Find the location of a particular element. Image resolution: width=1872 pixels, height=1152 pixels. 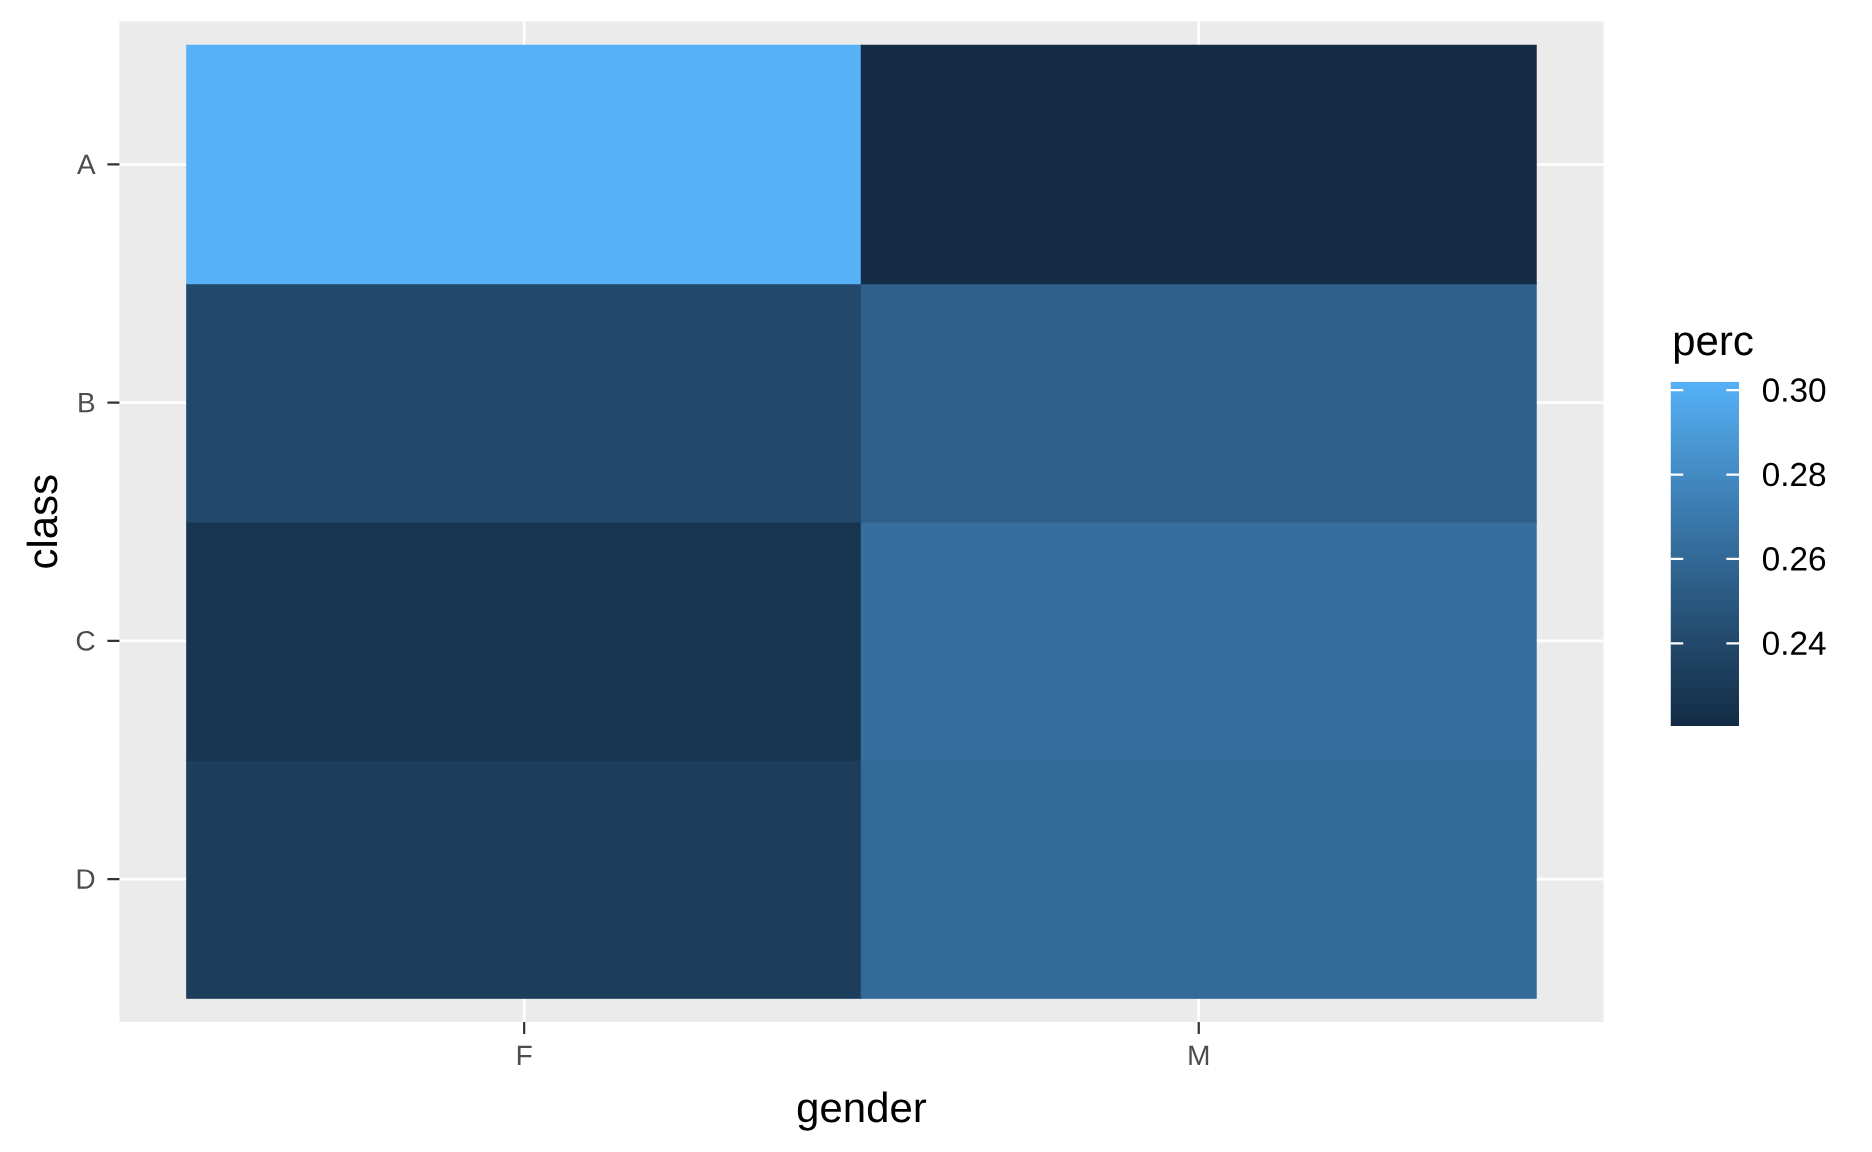

x-tick-label: M is located at coordinates (1199, 1055).